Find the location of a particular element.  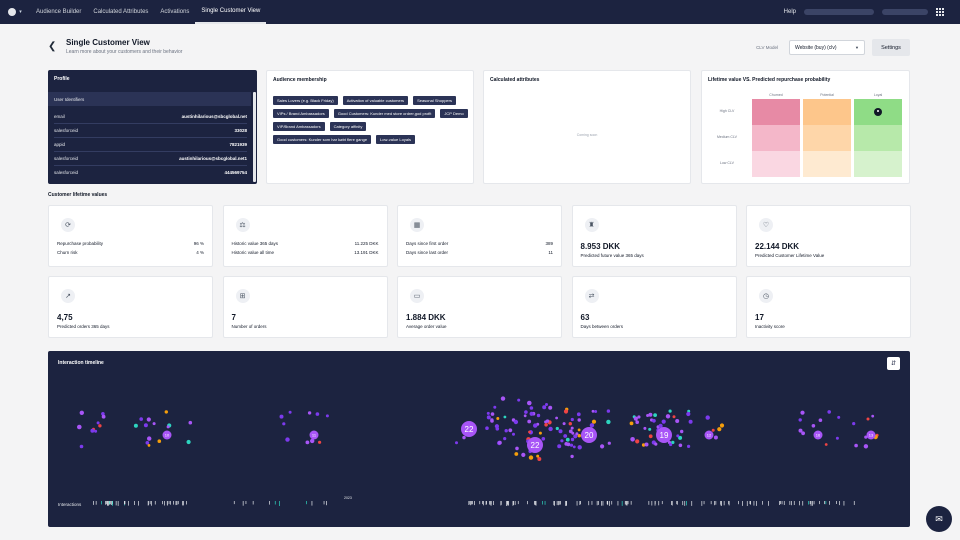

audience-pill: VIPs / Brand Ambassadors is located at coordinates (301, 113).